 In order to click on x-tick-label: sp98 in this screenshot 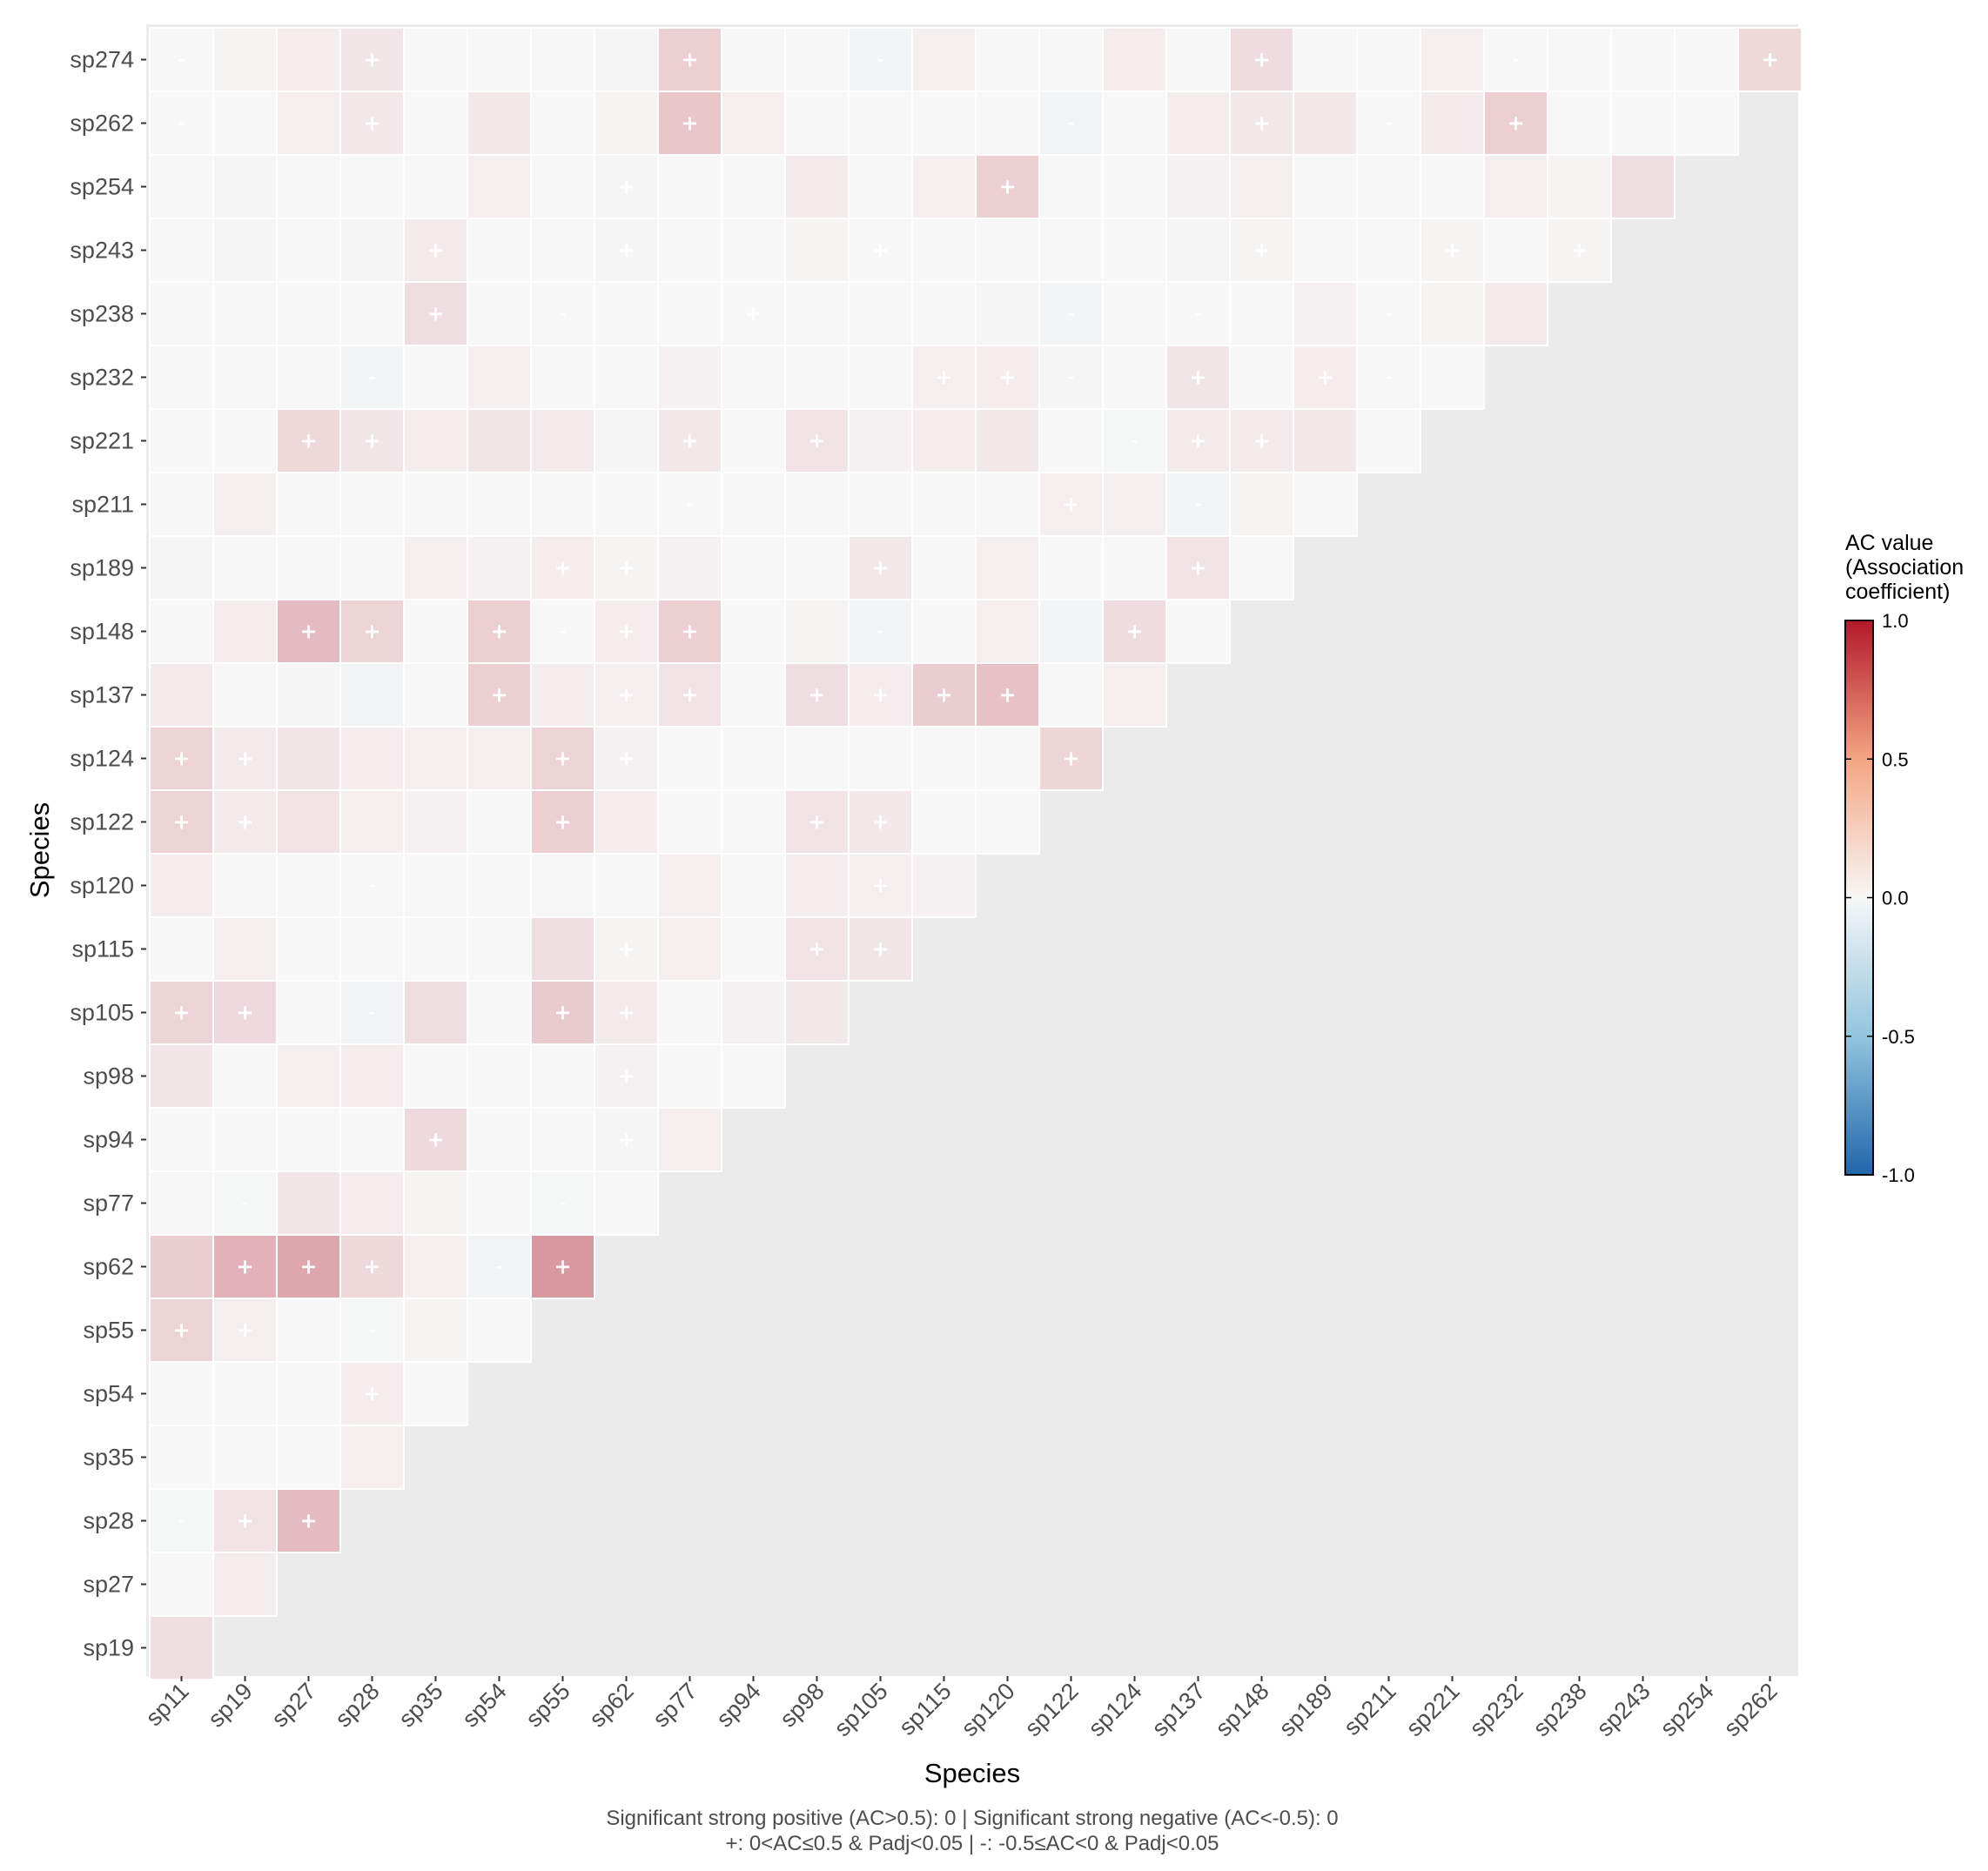, I will do `click(802, 1706)`.